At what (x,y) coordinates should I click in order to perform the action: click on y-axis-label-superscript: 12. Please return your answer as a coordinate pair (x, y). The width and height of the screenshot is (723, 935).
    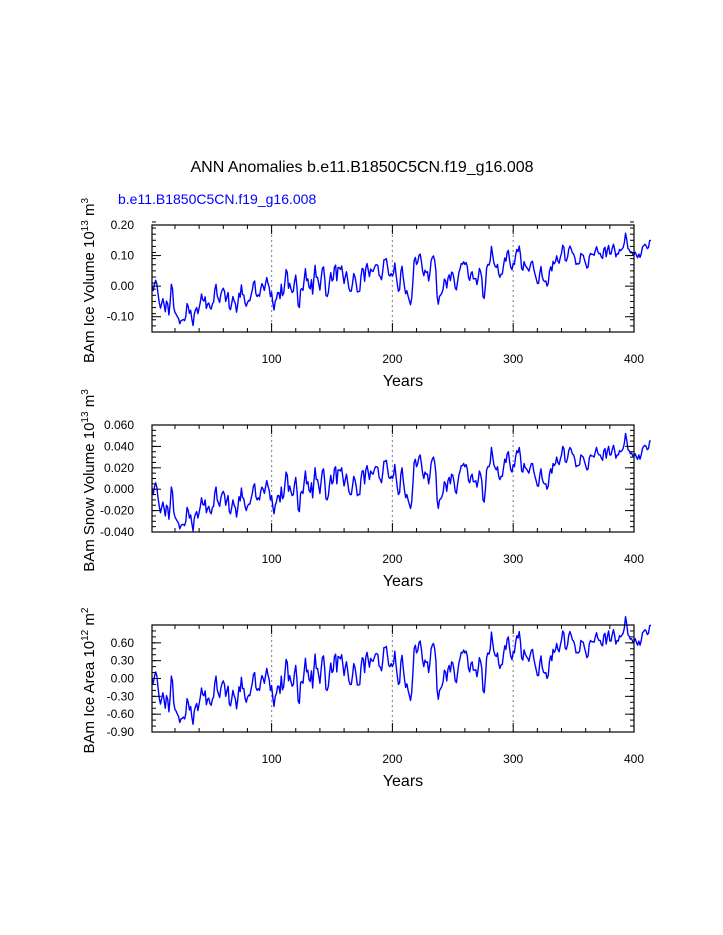
    Looking at the image, I should click on (85, 635).